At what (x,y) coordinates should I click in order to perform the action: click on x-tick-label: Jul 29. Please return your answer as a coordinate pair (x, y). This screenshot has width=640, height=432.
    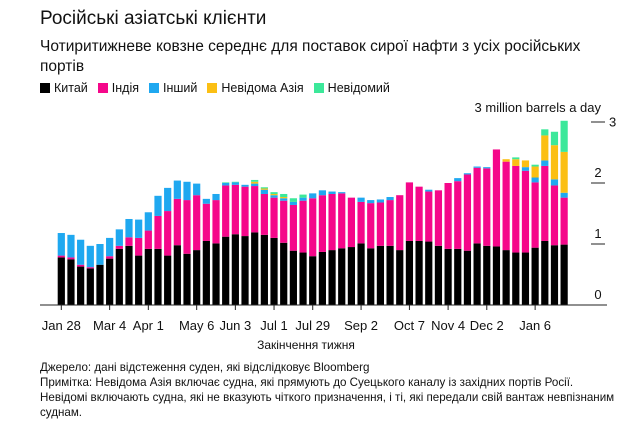
    Looking at the image, I should click on (312, 325).